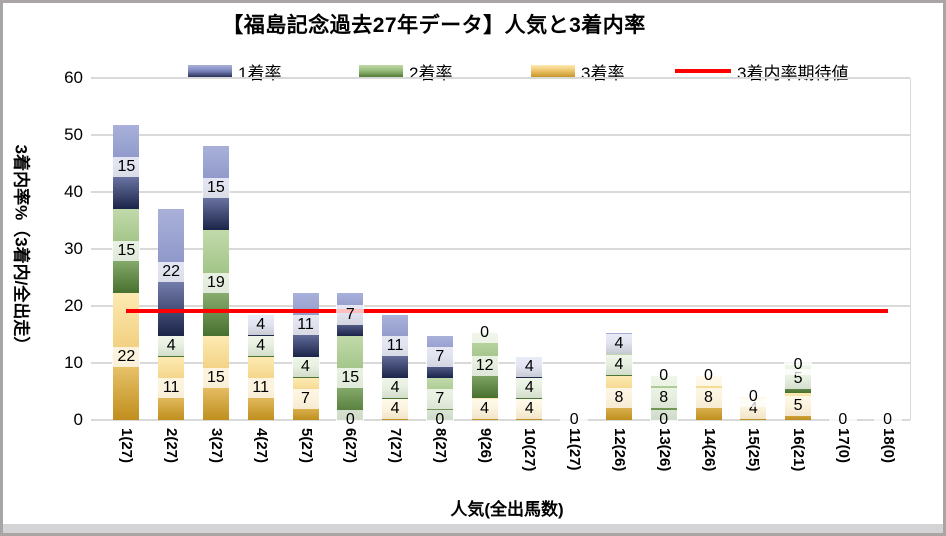 The height and width of the screenshot is (536, 946). I want to click on x-axis-tick-text: 3(27), so click(216, 446).